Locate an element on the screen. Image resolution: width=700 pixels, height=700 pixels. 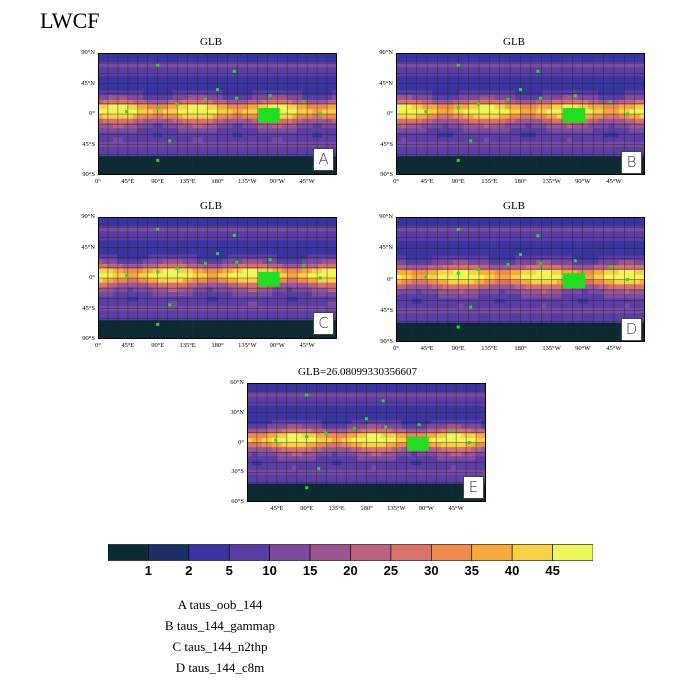
panel-d-letter: D is located at coordinates (631, 329).